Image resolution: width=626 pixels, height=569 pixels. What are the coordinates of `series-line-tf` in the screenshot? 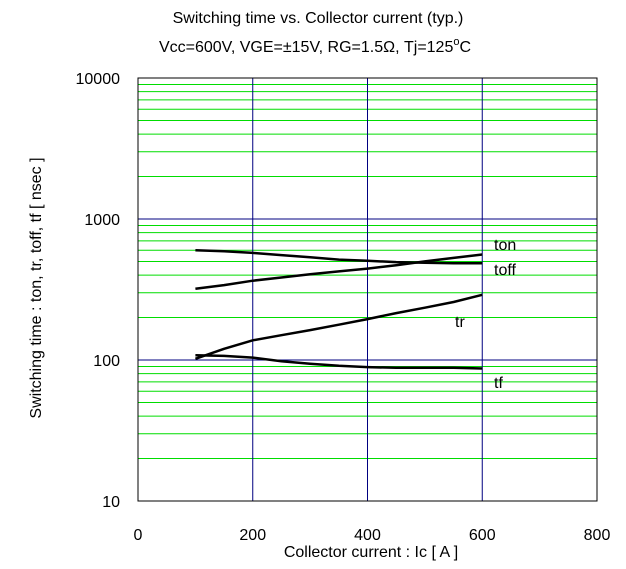 It's located at (339, 362).